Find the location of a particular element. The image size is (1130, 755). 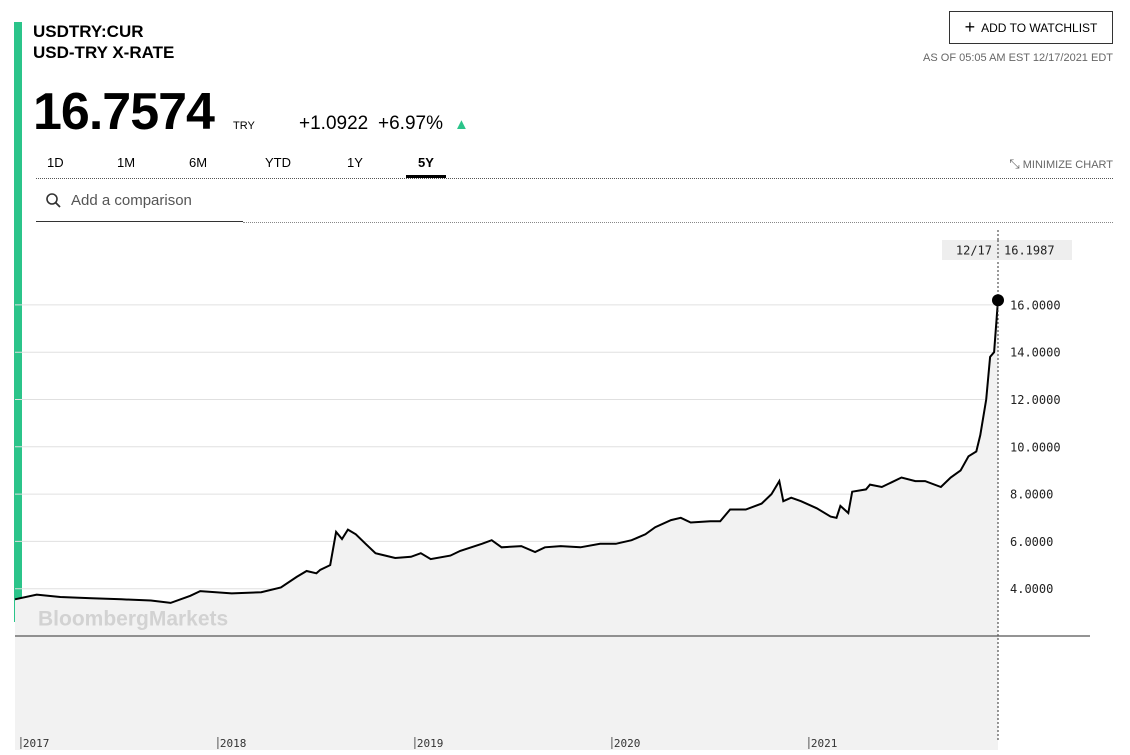

symbol: USDTRY:CUR is located at coordinates (88, 31).